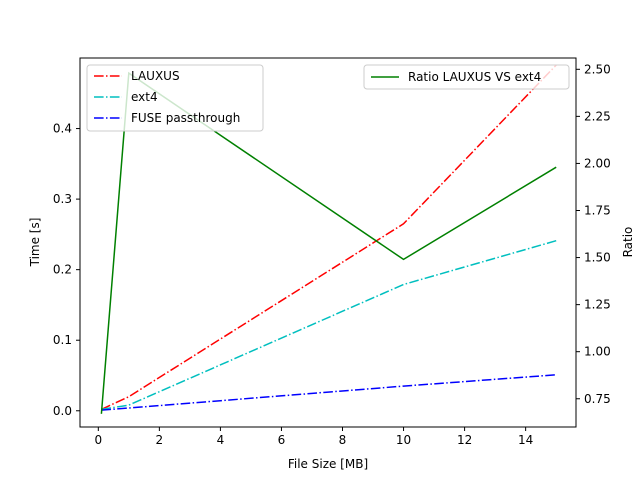 The height and width of the screenshot is (480, 640). What do you see at coordinates (185, 118) in the screenshot?
I see `legend-label-2: FUSE passthrough` at bounding box center [185, 118].